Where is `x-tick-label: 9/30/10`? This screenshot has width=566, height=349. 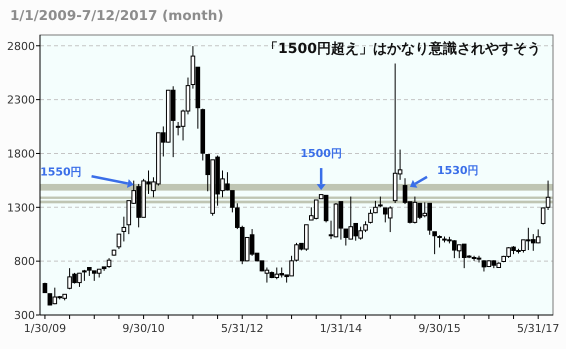 x-tick-label: 9/30/10 is located at coordinates (143, 328).